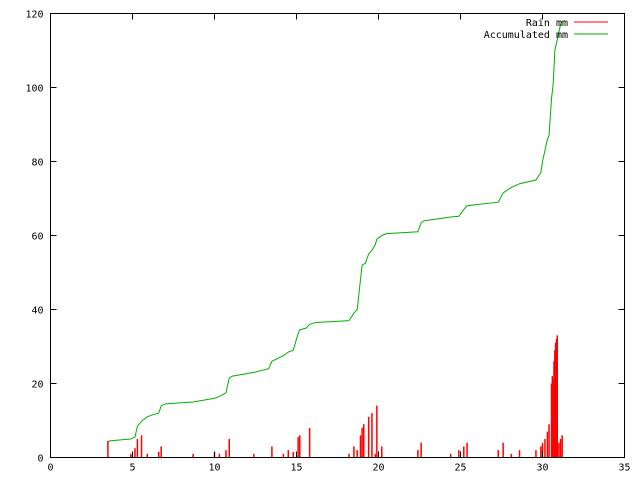 This screenshot has width=640, height=480. Describe the element at coordinates (378, 468) in the screenshot. I see `x-tick-label: 20` at that location.